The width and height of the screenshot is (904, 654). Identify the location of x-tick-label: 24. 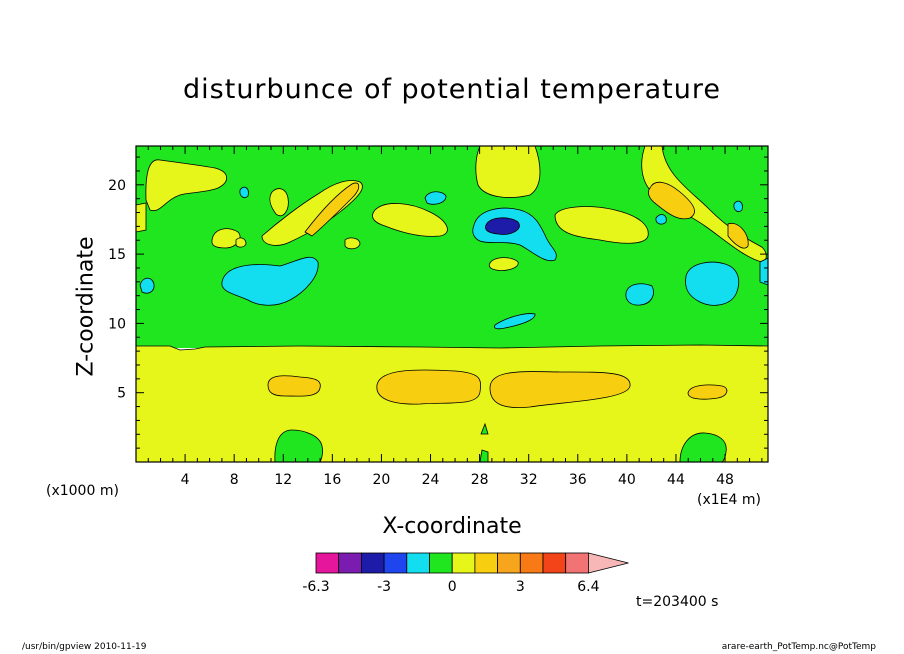
(431, 480).